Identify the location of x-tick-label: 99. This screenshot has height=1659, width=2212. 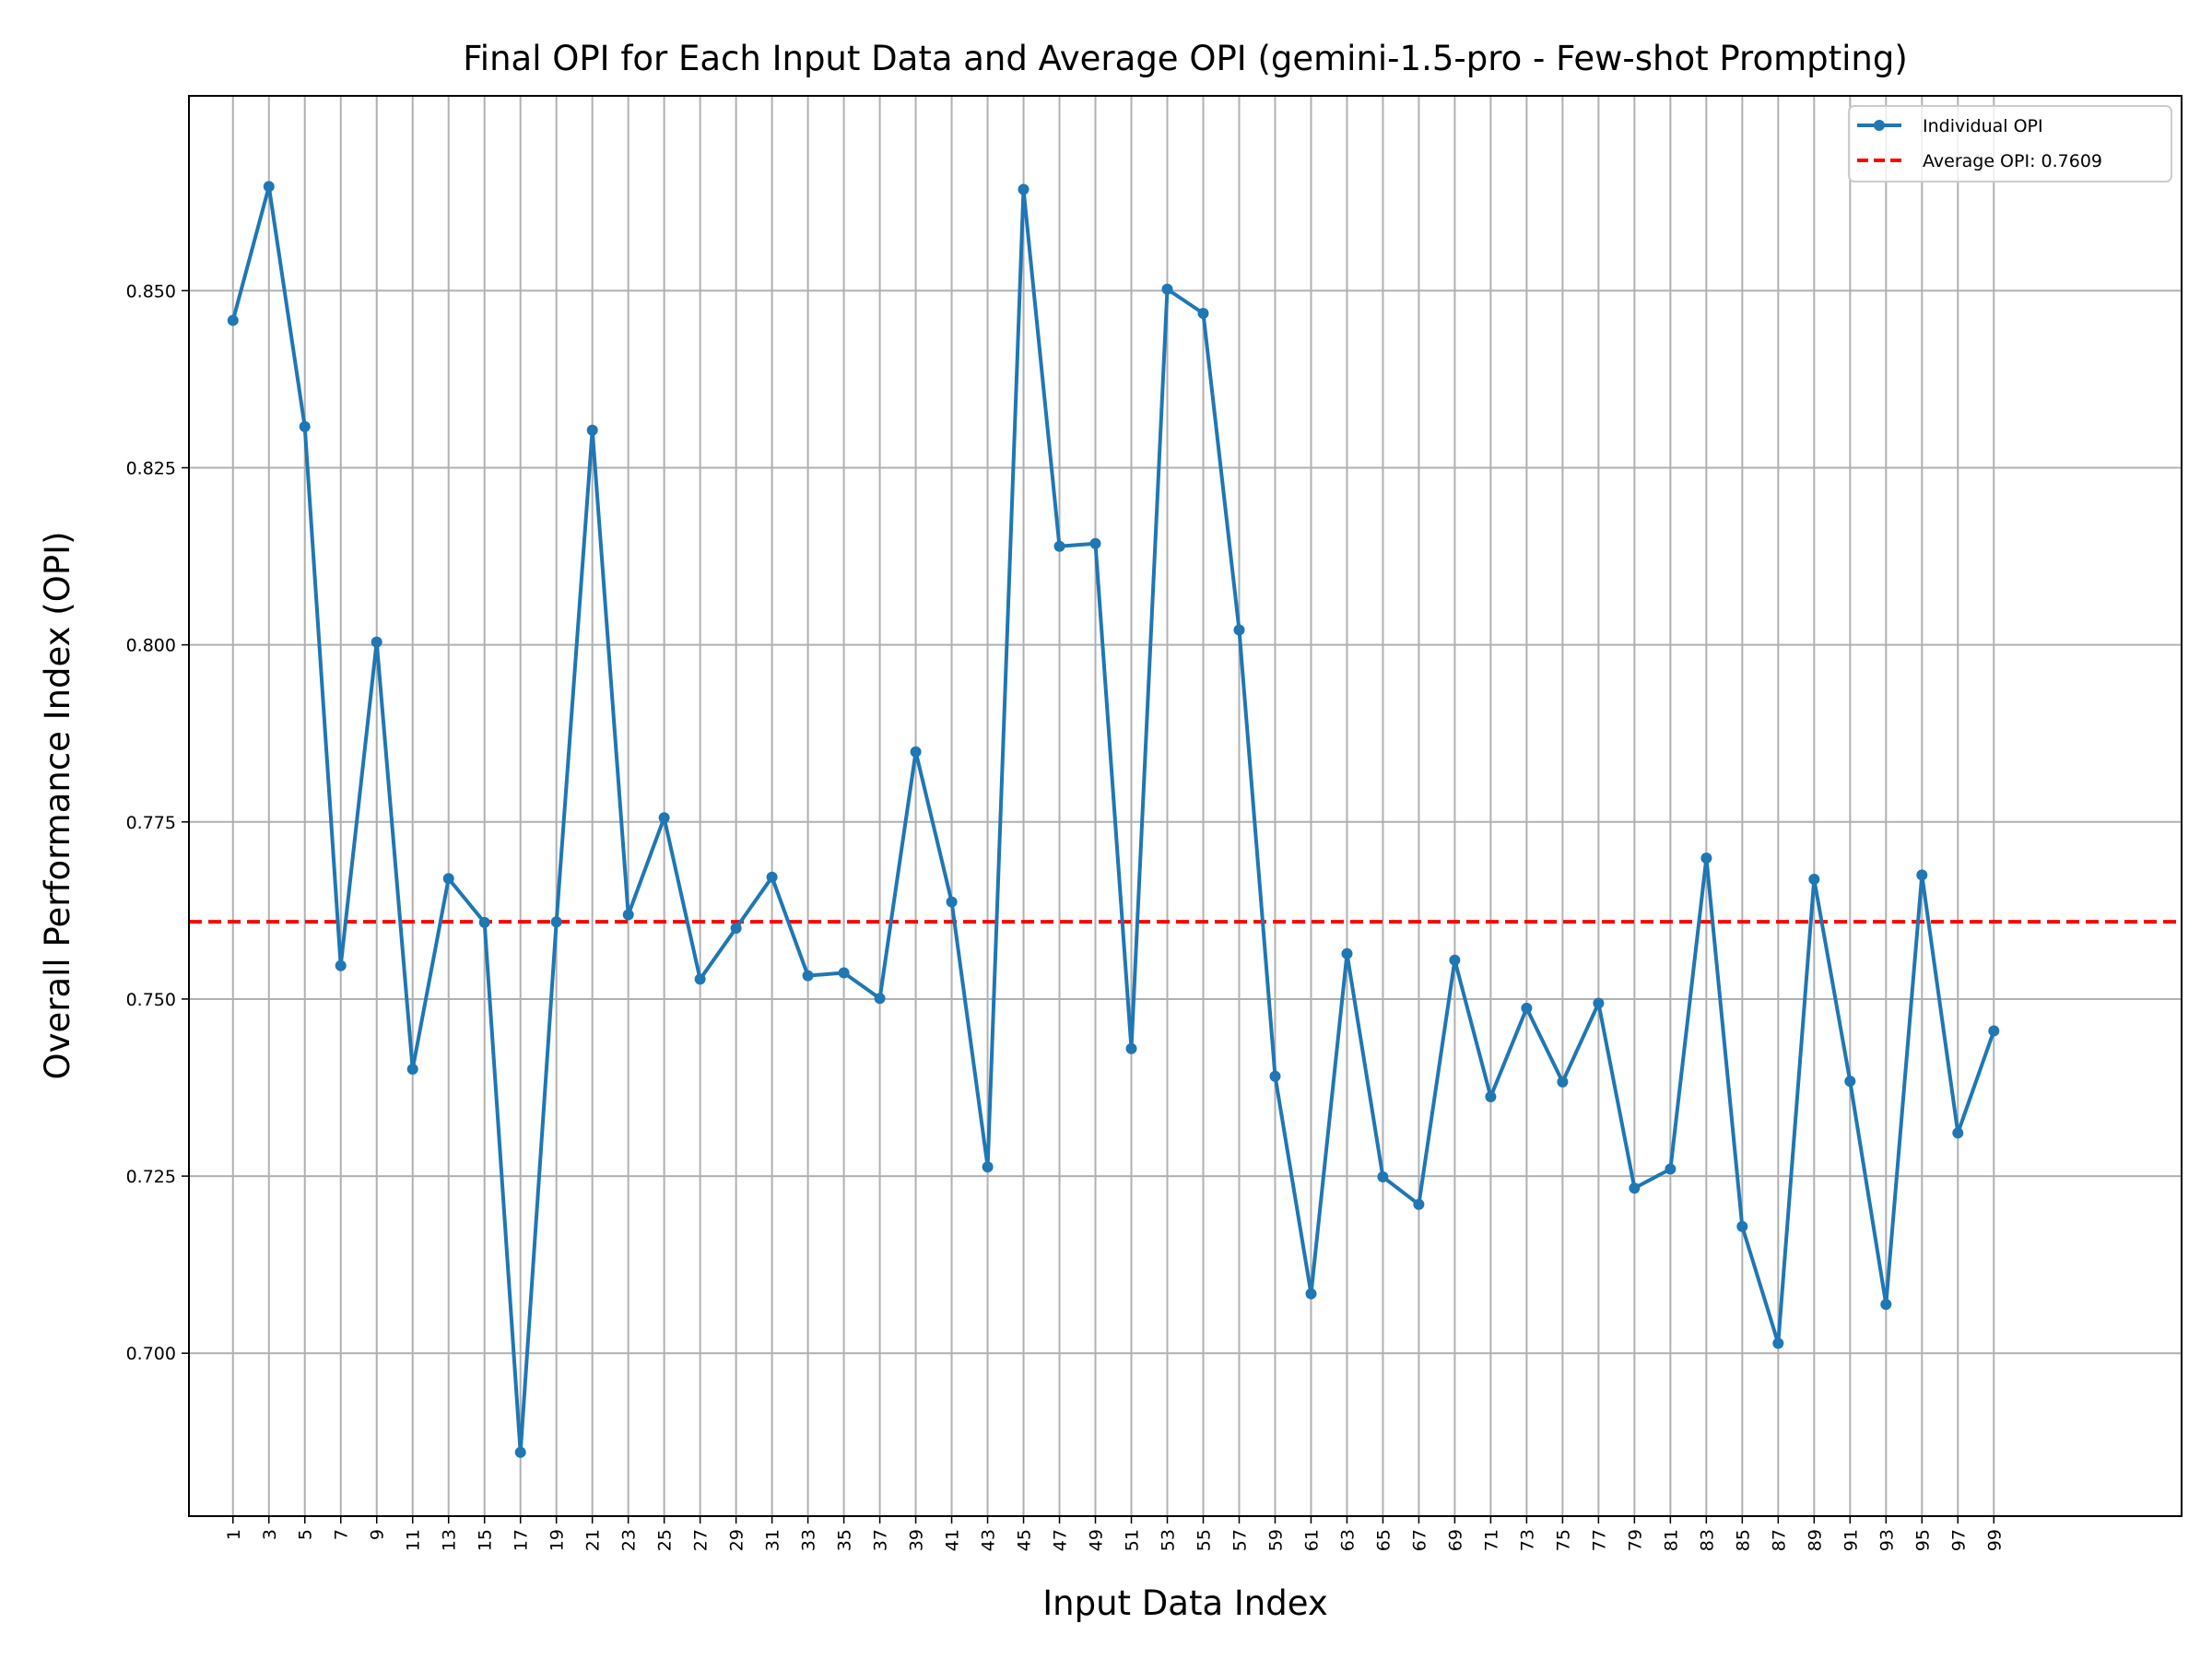
(1994, 1540).